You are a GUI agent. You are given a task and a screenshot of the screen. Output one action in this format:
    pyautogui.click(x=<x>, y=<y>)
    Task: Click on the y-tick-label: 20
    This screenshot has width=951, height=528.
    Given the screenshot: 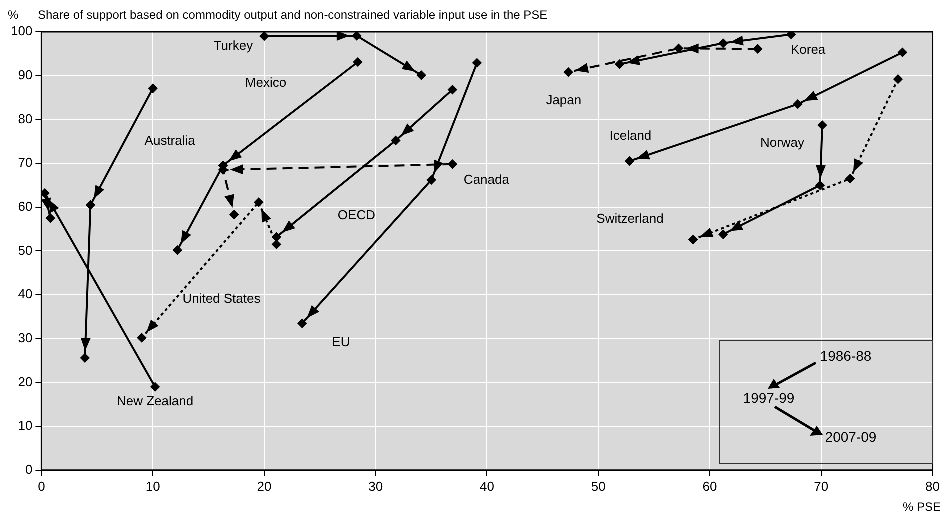 What is the action you would take?
    pyautogui.click(x=25, y=382)
    